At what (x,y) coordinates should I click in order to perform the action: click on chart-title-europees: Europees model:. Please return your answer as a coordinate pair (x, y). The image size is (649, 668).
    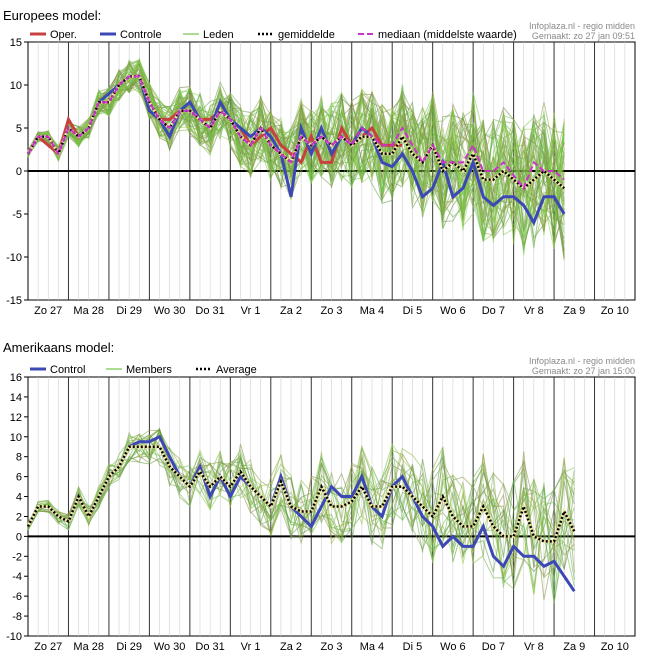
    Looking at the image, I should click on (52, 15).